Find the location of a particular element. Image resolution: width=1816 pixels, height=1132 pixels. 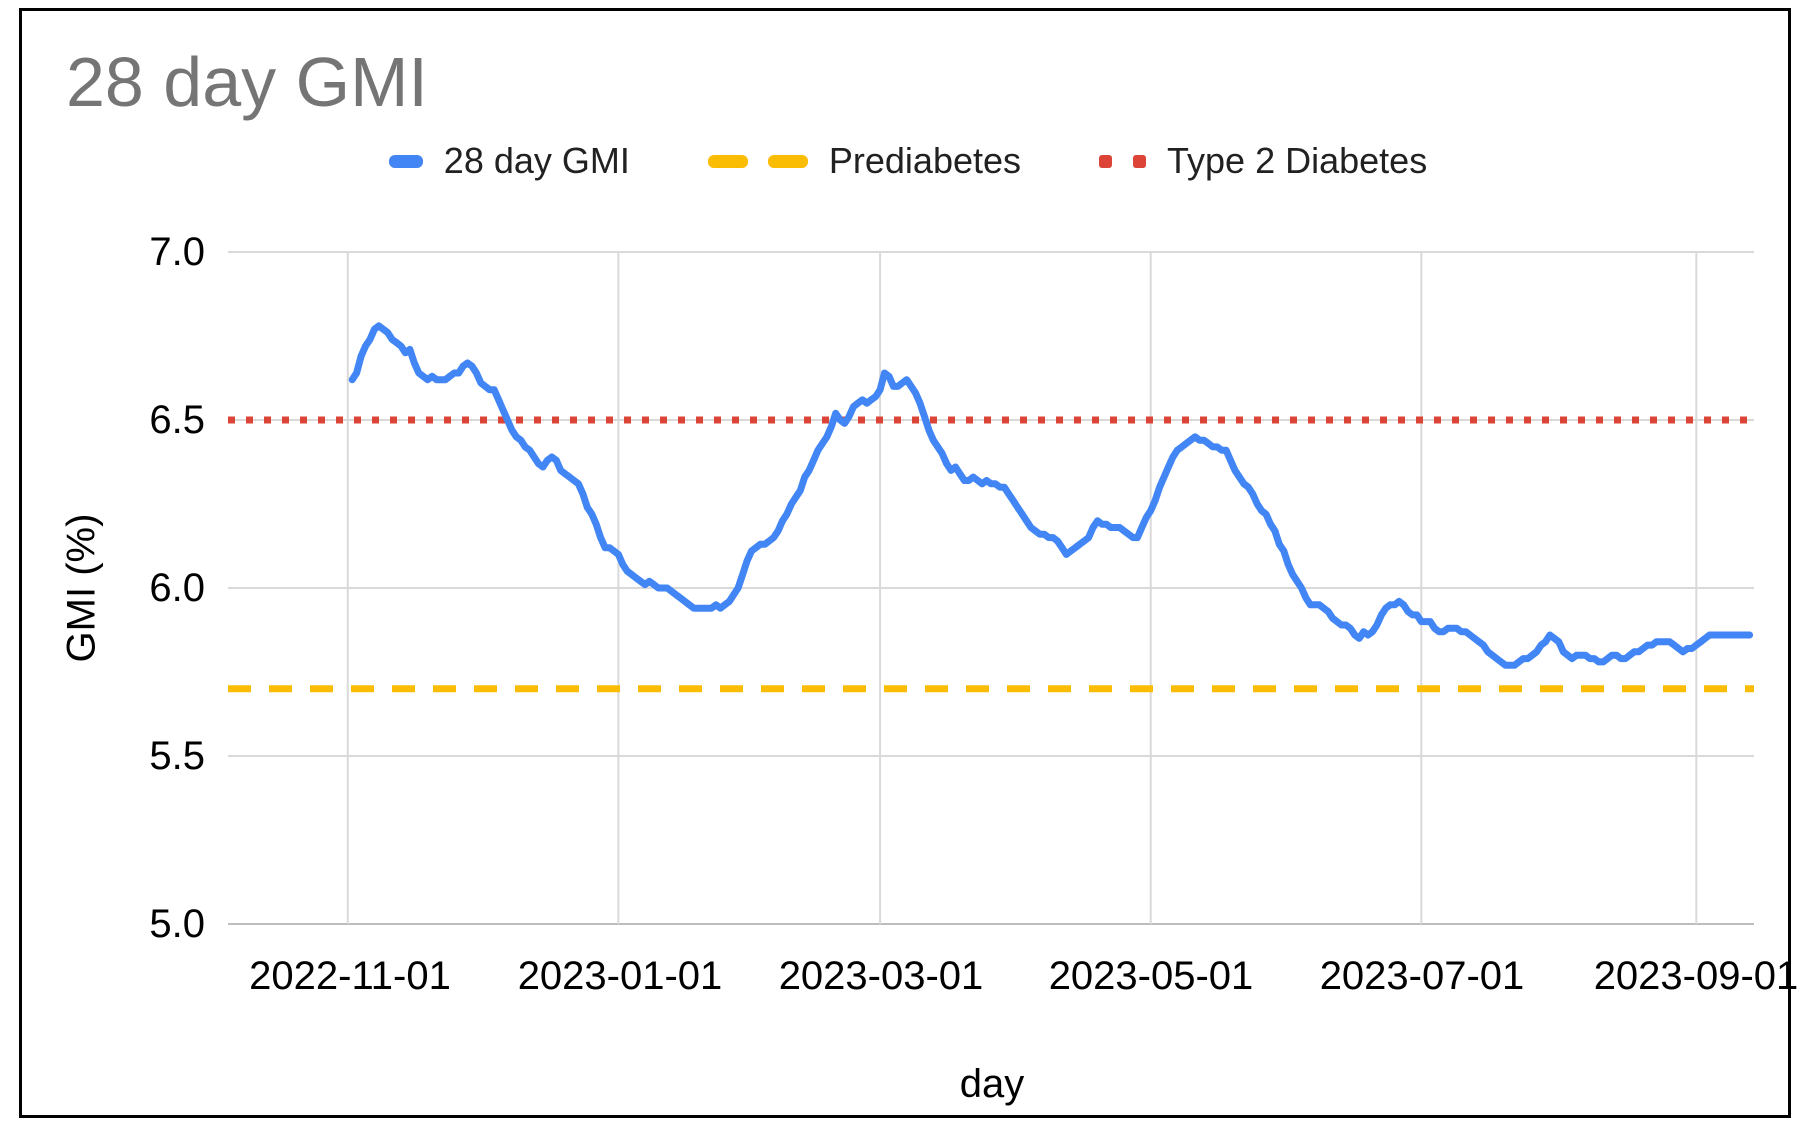

x-tick-2023-05-01: 2023-05-01 is located at coordinates (1151, 976).